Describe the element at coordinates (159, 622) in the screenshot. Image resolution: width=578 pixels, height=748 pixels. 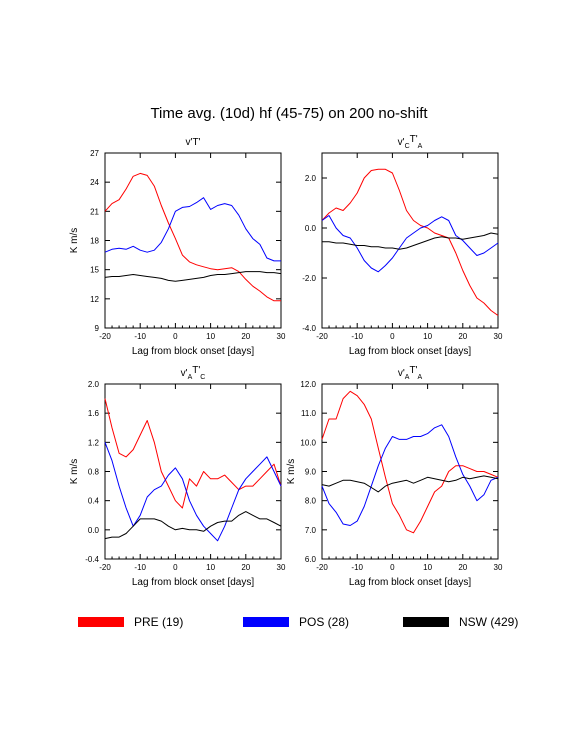
I see `legend-label-pre: PRE (19)` at that location.